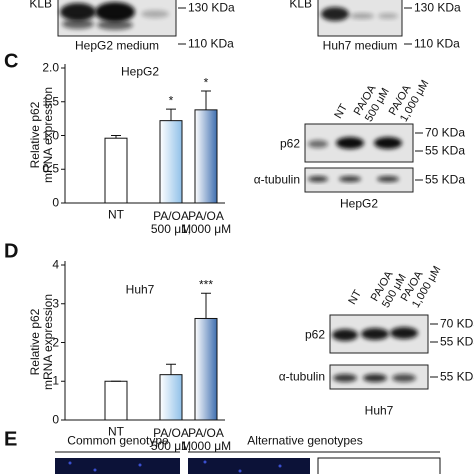 This screenshot has height=474, width=474. Describe the element at coordinates (55, 264) in the screenshot. I see `y-tick-label: 4` at that location.